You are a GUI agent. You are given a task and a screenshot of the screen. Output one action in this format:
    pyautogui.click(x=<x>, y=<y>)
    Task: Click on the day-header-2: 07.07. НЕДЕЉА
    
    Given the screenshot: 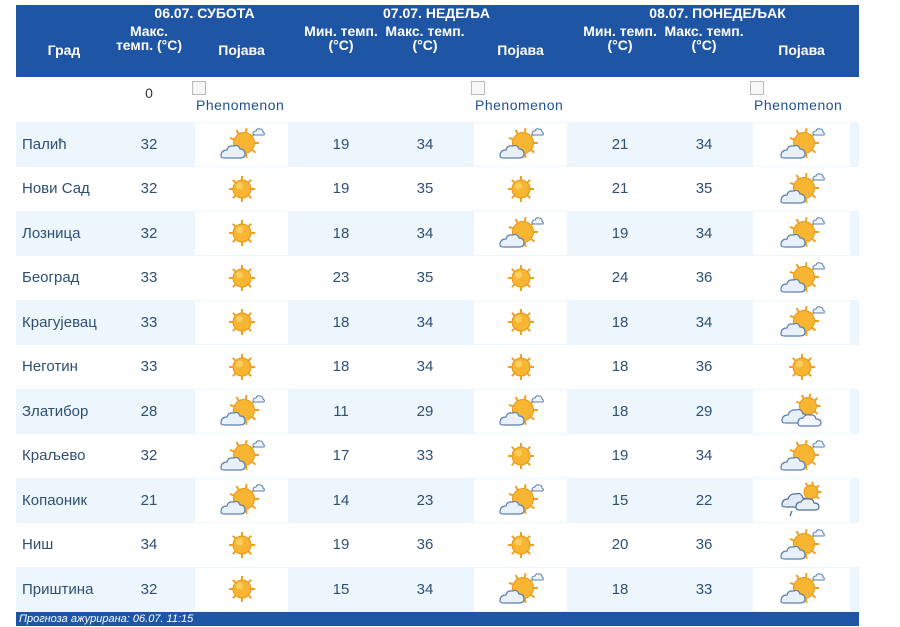 What is the action you would take?
    pyautogui.click(x=437, y=13)
    